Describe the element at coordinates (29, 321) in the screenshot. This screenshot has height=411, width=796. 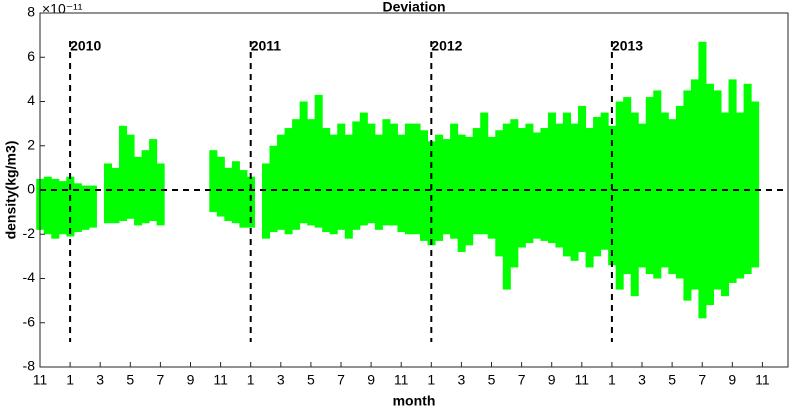
I see `y-tick-label: -6` at that location.